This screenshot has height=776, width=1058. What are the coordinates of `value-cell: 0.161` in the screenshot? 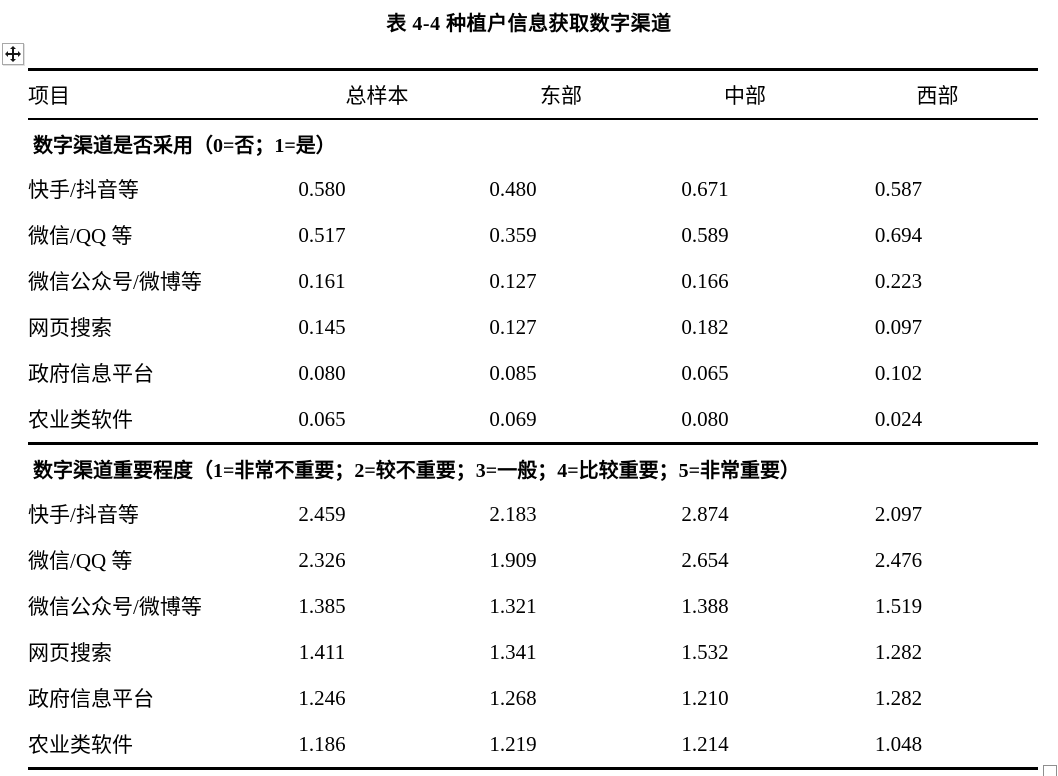 It's located at (322, 280).